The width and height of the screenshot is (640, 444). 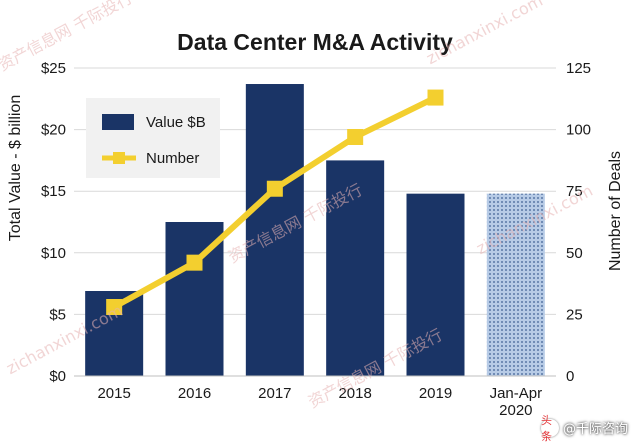 I want to click on branding: 头条 @千际咨询, so click(x=584, y=428).